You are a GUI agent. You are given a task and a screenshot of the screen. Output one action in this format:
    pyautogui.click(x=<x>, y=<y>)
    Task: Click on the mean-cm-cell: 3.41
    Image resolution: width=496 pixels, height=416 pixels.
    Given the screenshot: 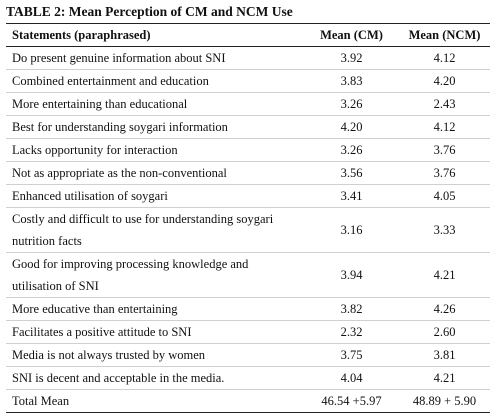 What is the action you would take?
    pyautogui.click(x=351, y=196)
    